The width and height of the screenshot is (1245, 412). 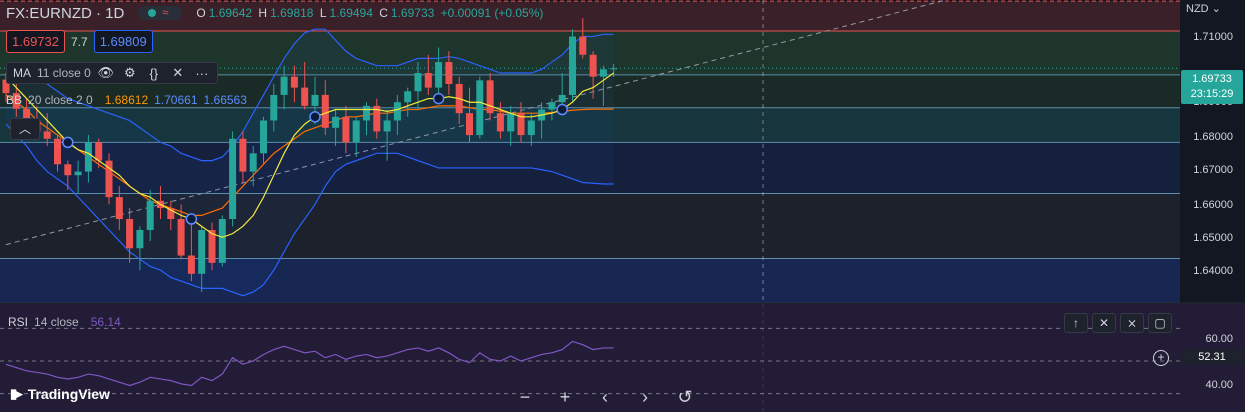 I want to click on scroll-right-button: ›, so click(x=645, y=397).